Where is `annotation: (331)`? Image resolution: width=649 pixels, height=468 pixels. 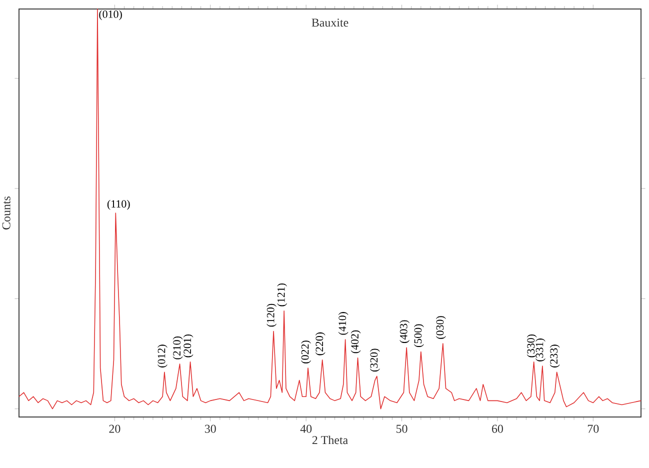
annotation: (331) is located at coordinates (540, 350).